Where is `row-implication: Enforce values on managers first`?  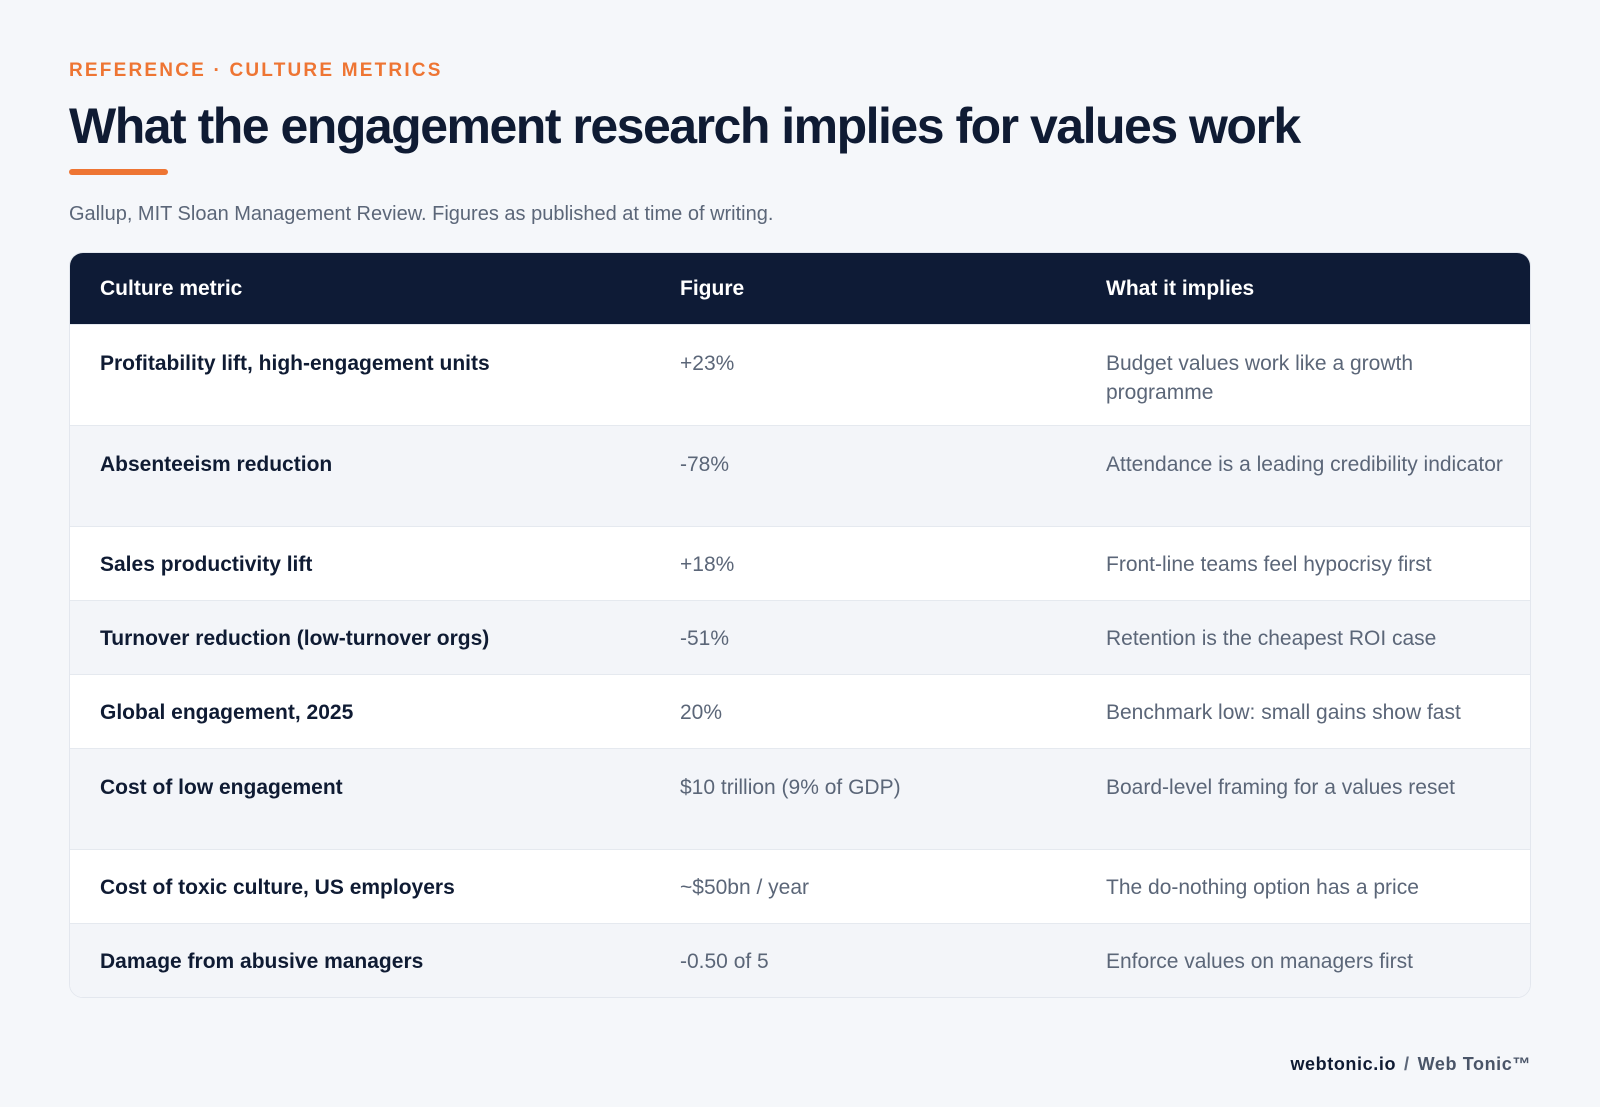 row-implication: Enforce values on managers first is located at coordinates (1259, 961).